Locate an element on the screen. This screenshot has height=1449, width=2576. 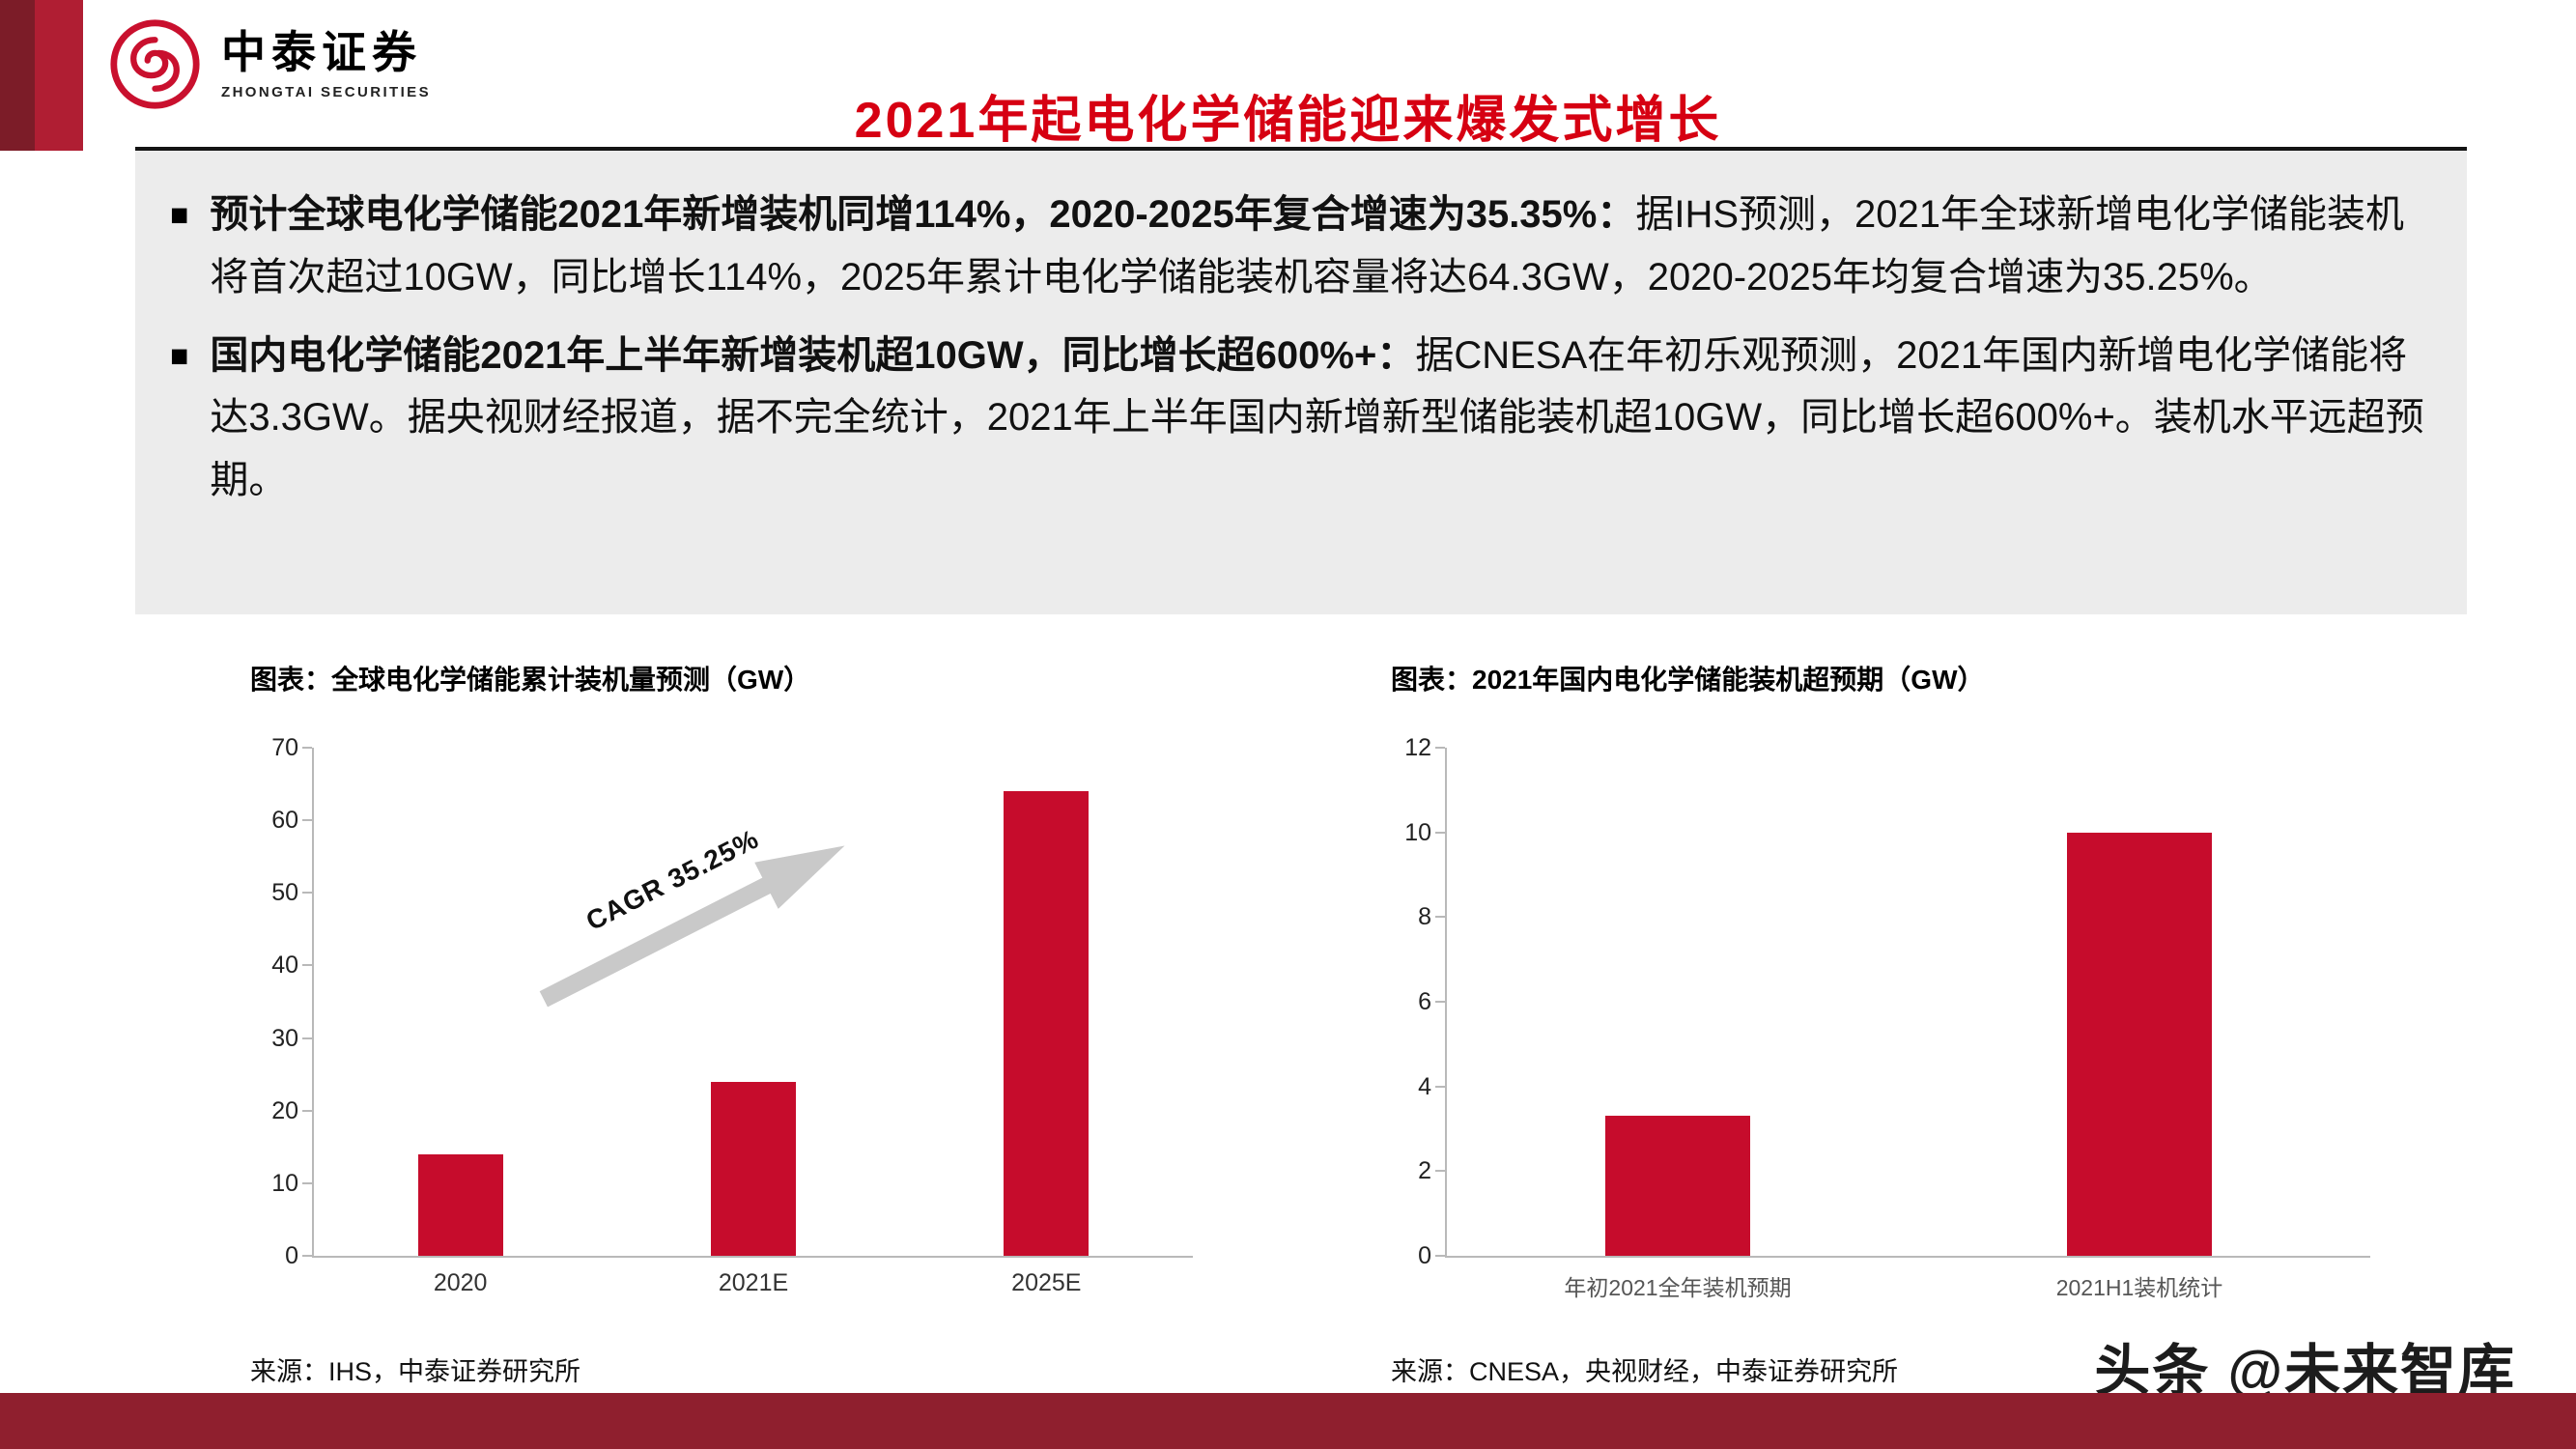
zhongtai-logo: 中泰证券 ZHONGTAI SECURITIES is located at coordinates (269, 64).